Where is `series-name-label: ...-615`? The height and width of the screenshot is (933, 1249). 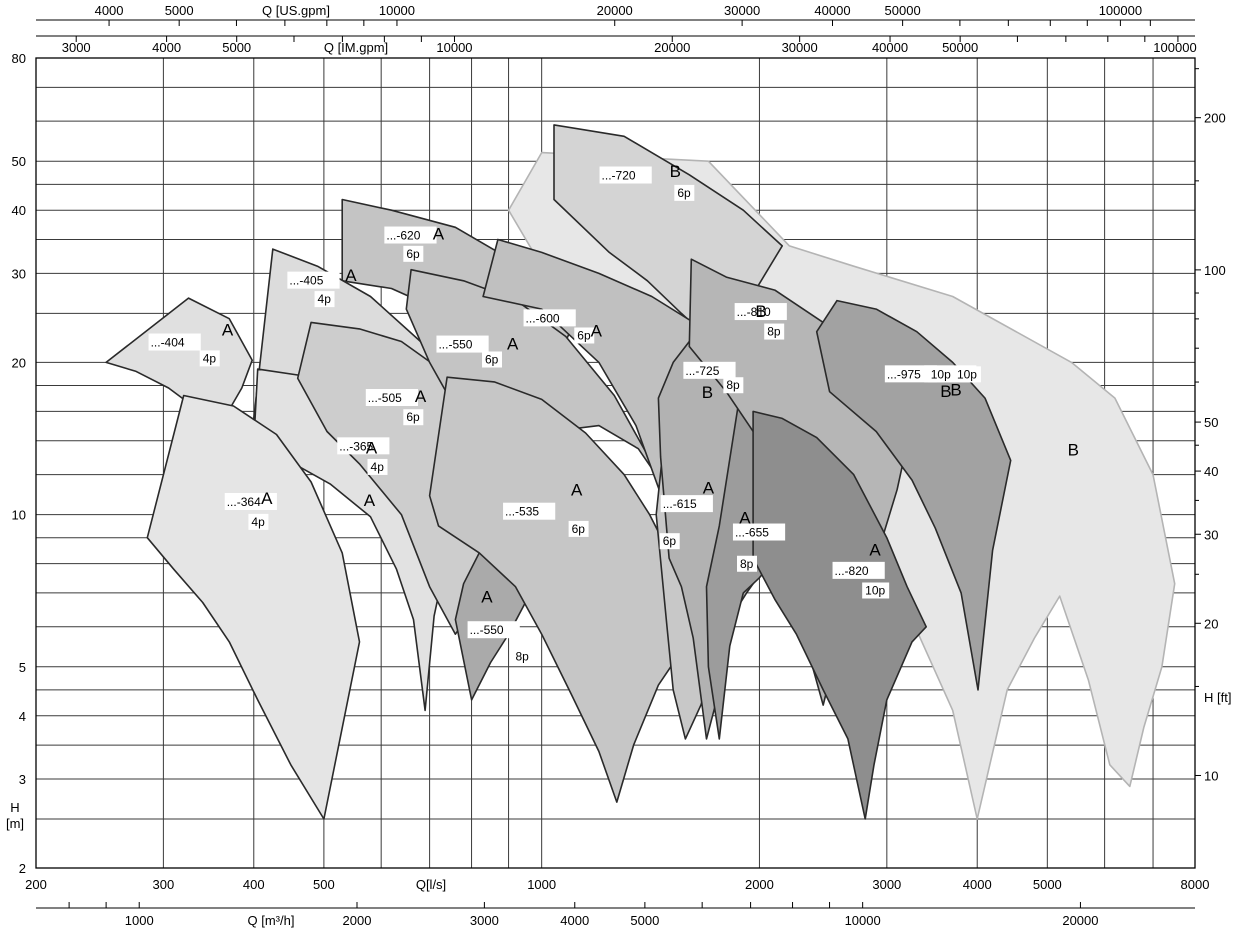
series-name-label: ...-615 is located at coordinates (680, 504).